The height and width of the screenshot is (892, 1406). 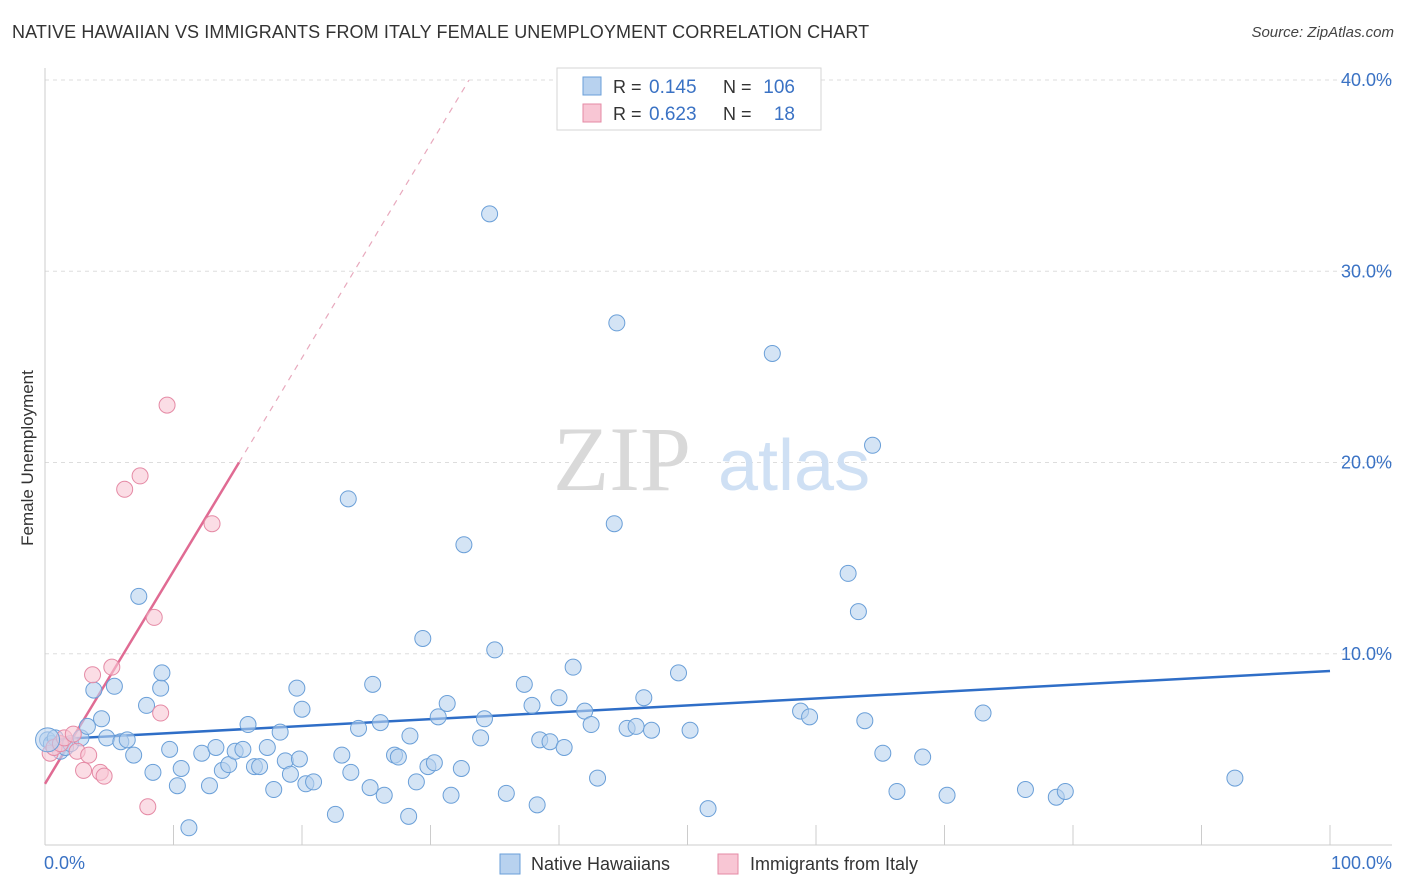 I want to click on stats-r-label-blue: R =, so click(x=627, y=87).